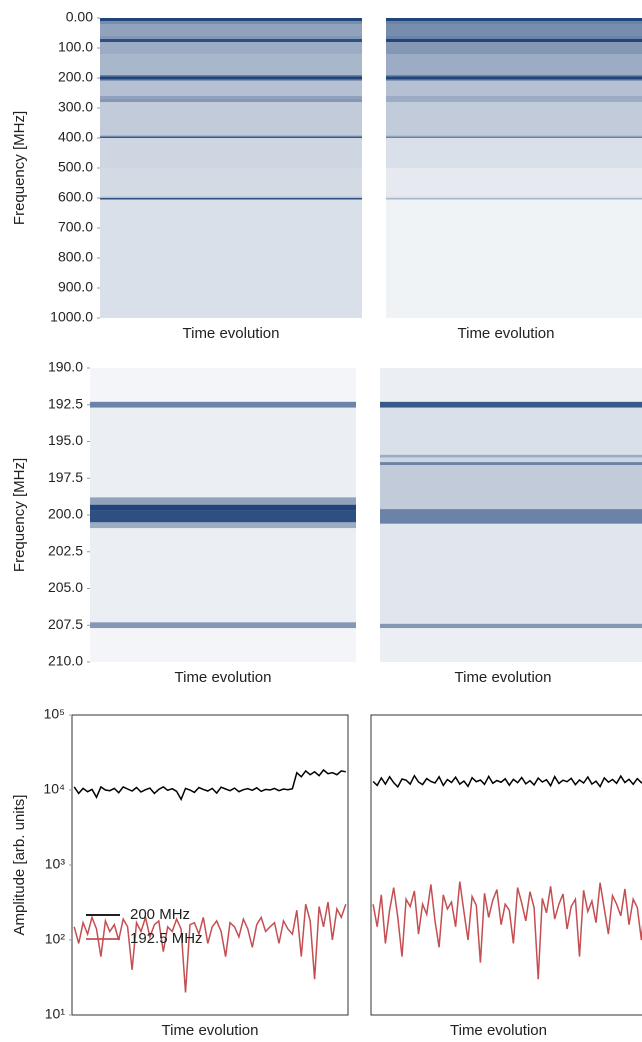 The image size is (642, 1042). What do you see at coordinates (160, 914) in the screenshot?
I see `legend-label: 200 MHz` at bounding box center [160, 914].